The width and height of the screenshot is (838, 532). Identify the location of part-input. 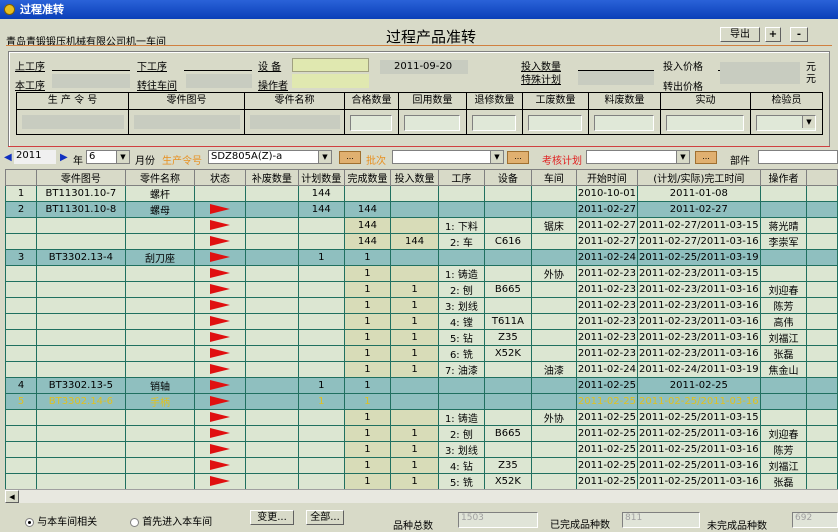
(798, 157).